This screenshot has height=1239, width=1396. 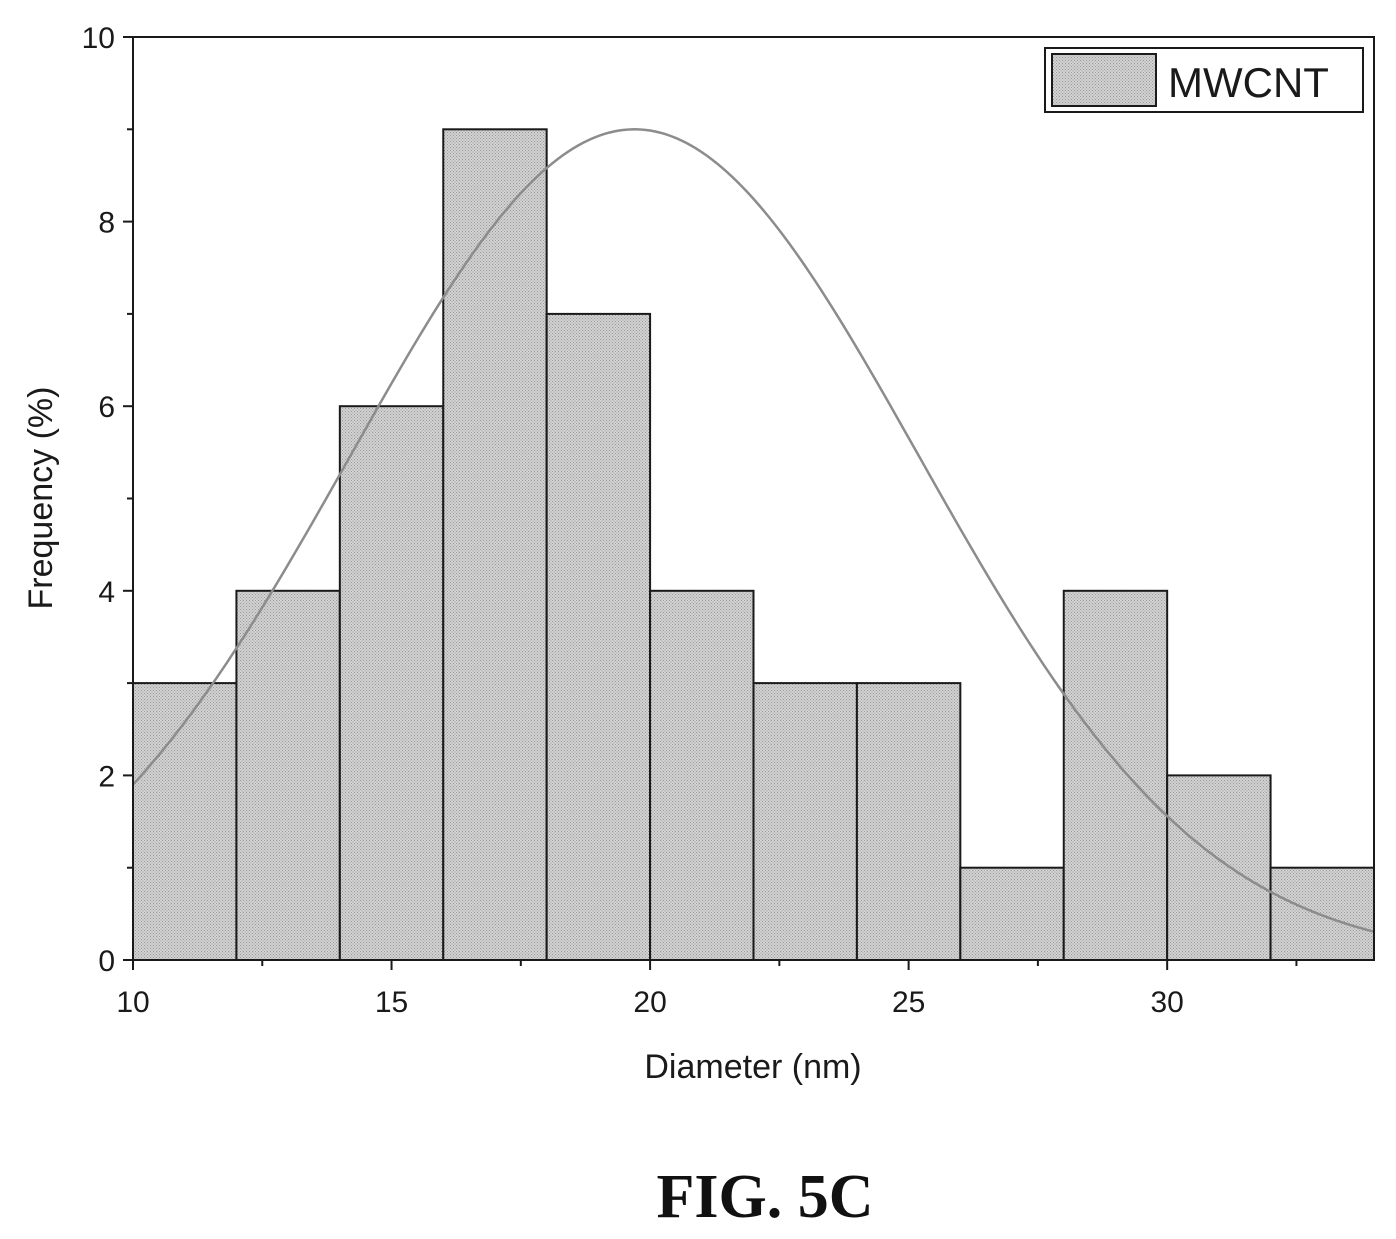 What do you see at coordinates (765, 1197) in the screenshot?
I see `figure-caption: FIG. 5C` at bounding box center [765, 1197].